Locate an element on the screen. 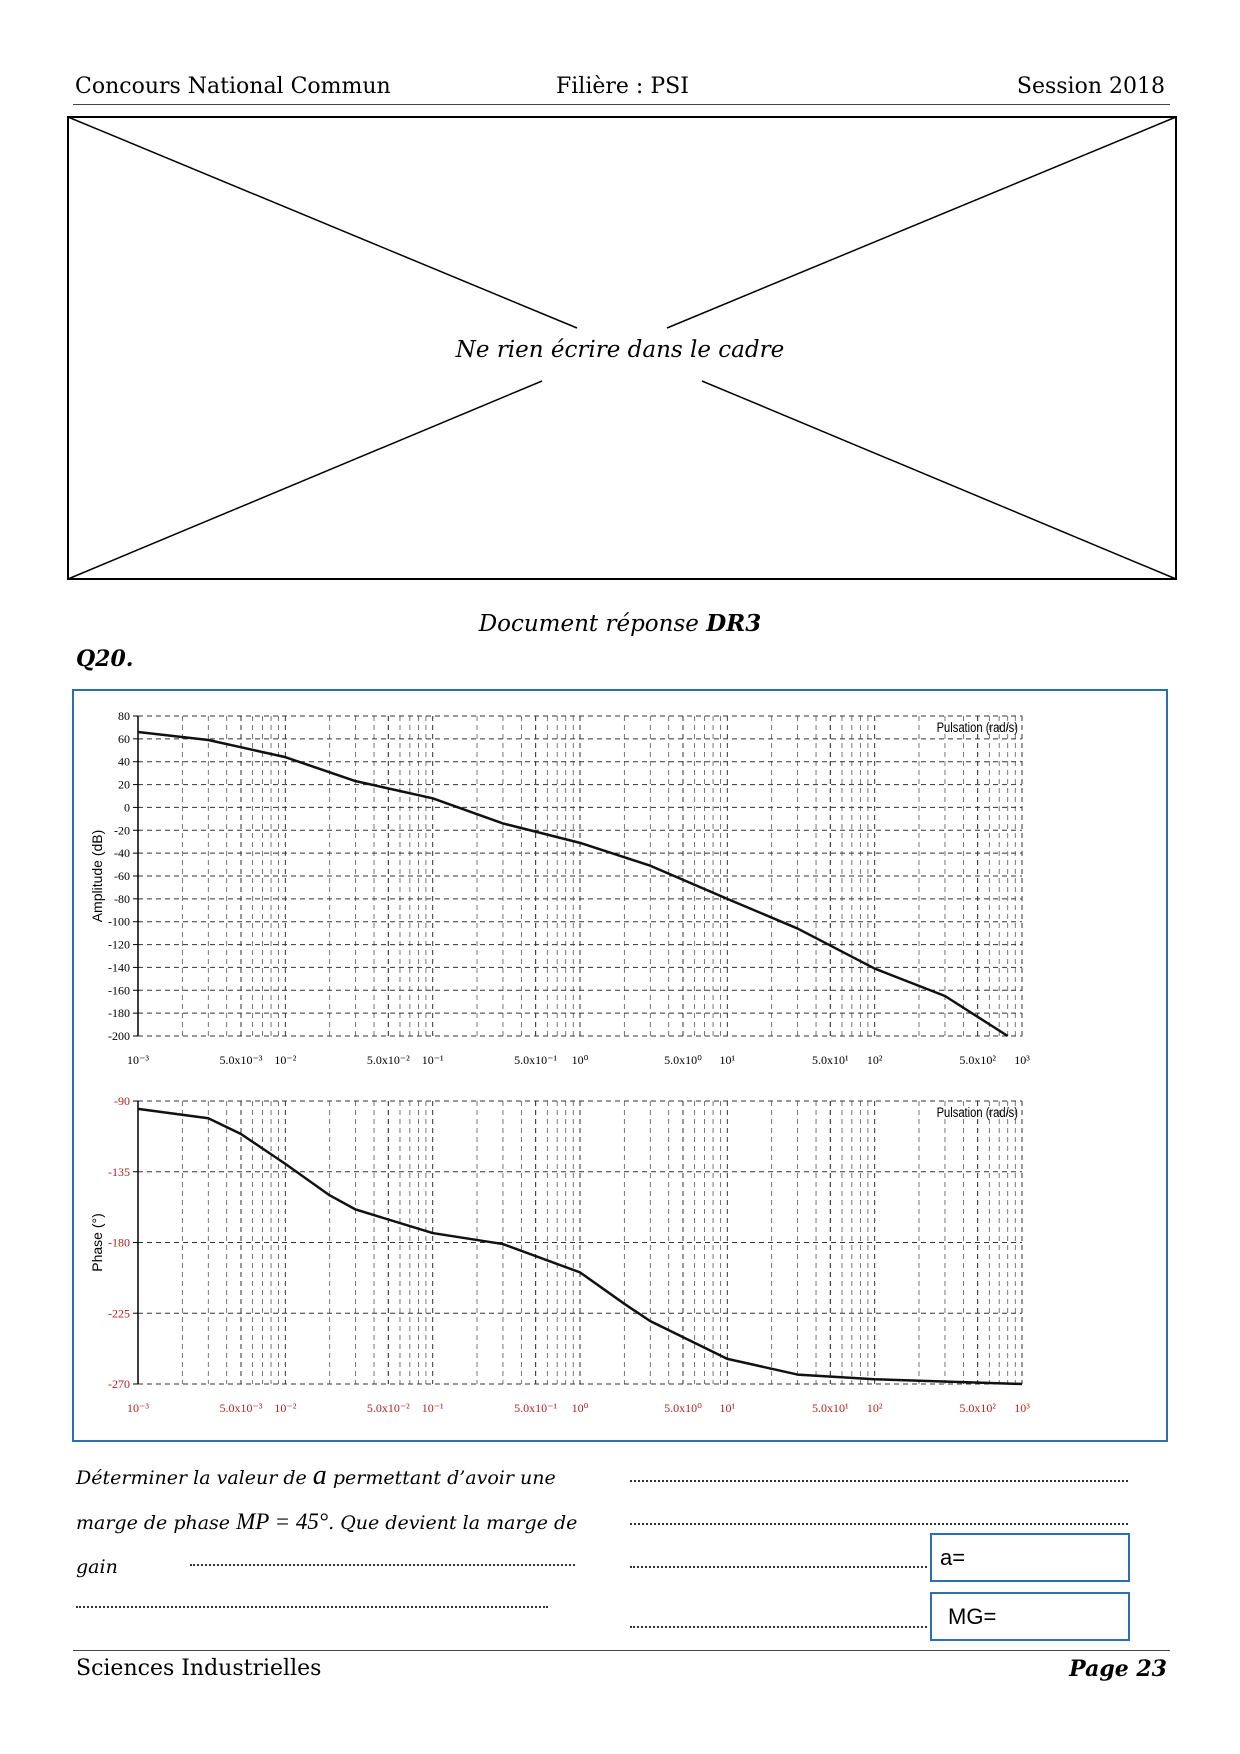 This screenshot has width=1240, height=1754. y-tick-label: 40 is located at coordinates (124, 762).